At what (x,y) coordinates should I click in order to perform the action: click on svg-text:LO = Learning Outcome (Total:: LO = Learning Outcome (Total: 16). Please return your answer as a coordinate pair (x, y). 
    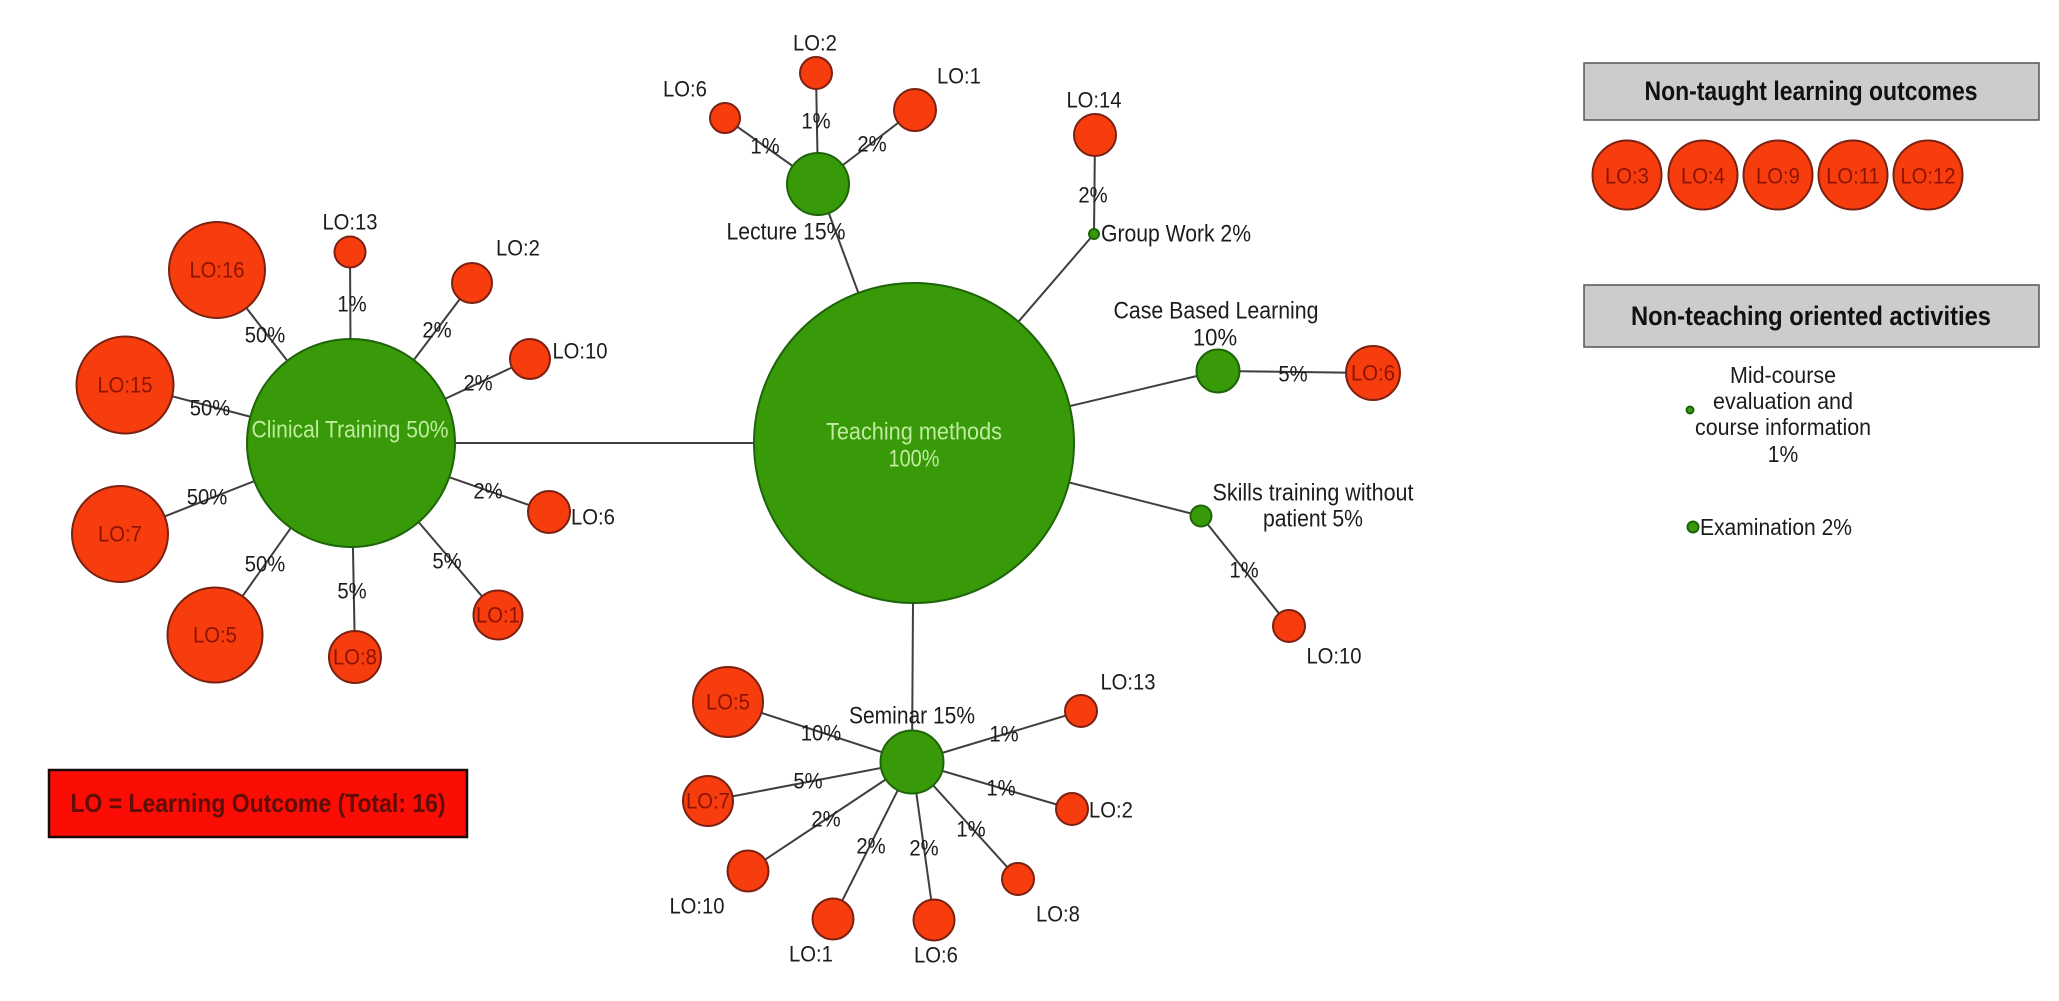
    Looking at the image, I should click on (258, 803).